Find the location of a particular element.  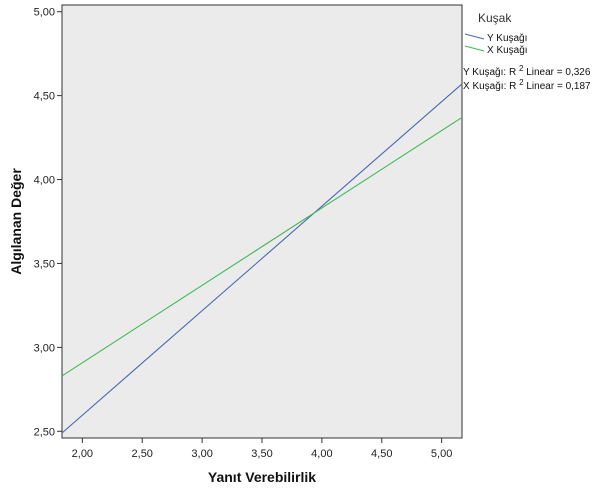

x-tick-label: 2,00 is located at coordinates (82, 454).